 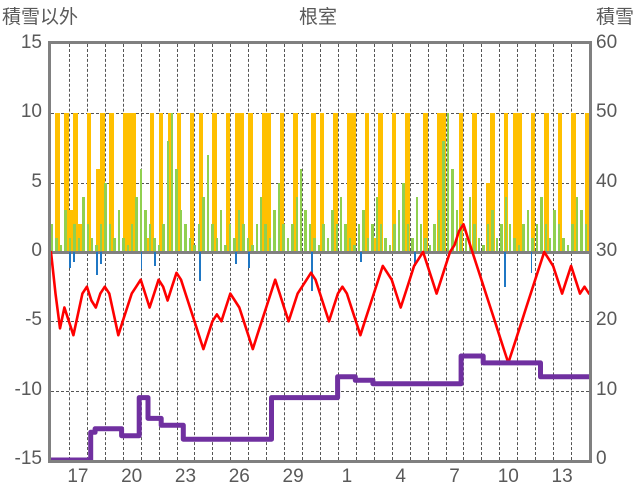 I want to click on x-tick: 26, so click(x=239, y=476).